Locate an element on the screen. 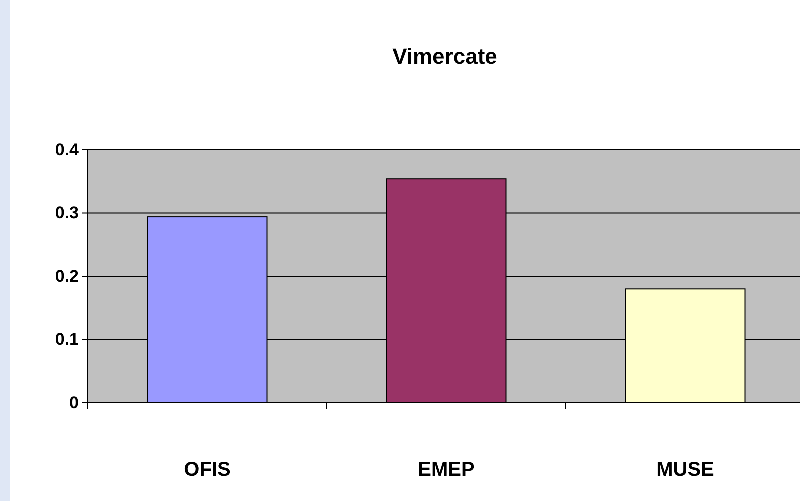 The width and height of the screenshot is (800, 501). y-tick-label: 0.1 is located at coordinates (67, 340).